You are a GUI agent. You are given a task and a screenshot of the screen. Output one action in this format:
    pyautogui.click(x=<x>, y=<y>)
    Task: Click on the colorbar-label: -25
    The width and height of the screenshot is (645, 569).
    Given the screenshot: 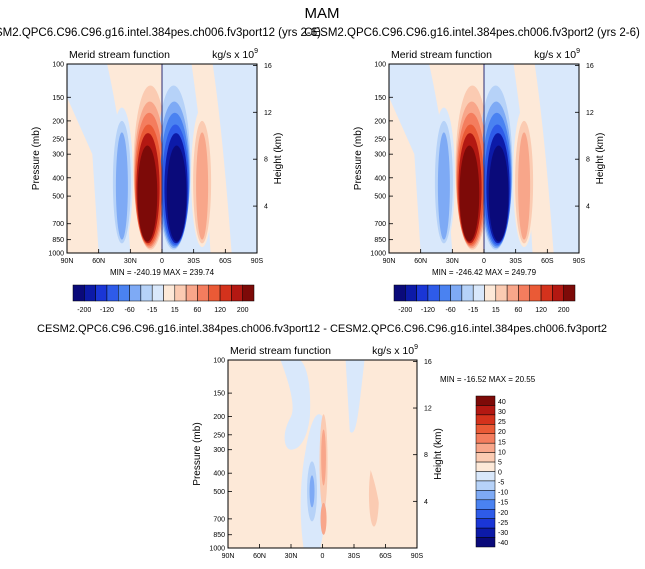 What is the action you would take?
    pyautogui.click(x=503, y=523)
    